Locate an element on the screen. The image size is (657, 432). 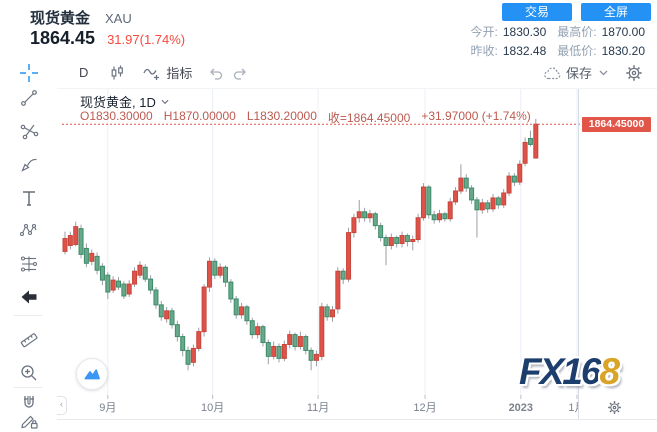
price-row: 1864.45 31.97(1.74%) is located at coordinates (107, 38).